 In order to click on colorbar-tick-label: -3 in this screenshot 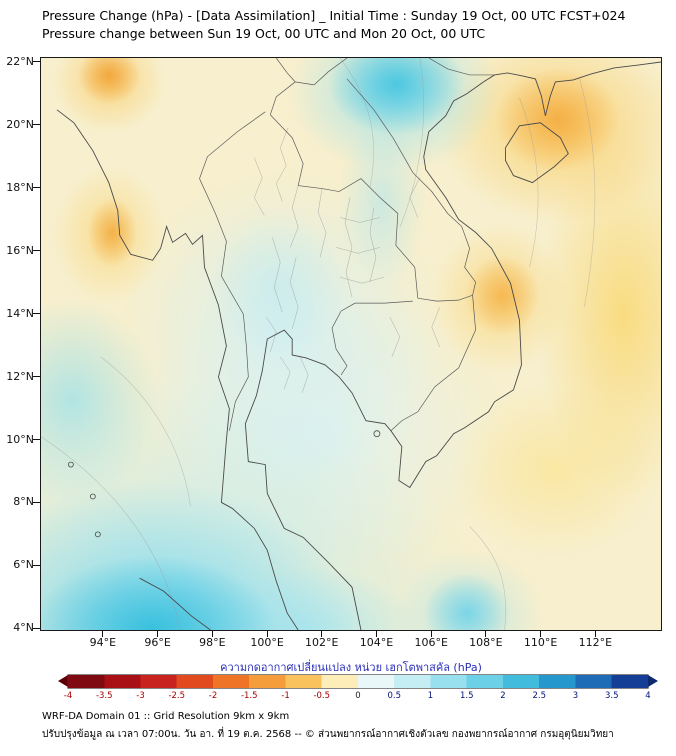, I will do `click(140, 696)`.